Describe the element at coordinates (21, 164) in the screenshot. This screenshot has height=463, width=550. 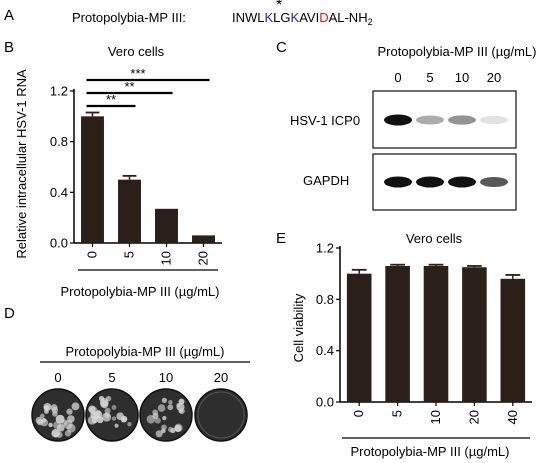
I see `chart-b-ylabel: Relative intracellular HSV-1 RNA` at that location.